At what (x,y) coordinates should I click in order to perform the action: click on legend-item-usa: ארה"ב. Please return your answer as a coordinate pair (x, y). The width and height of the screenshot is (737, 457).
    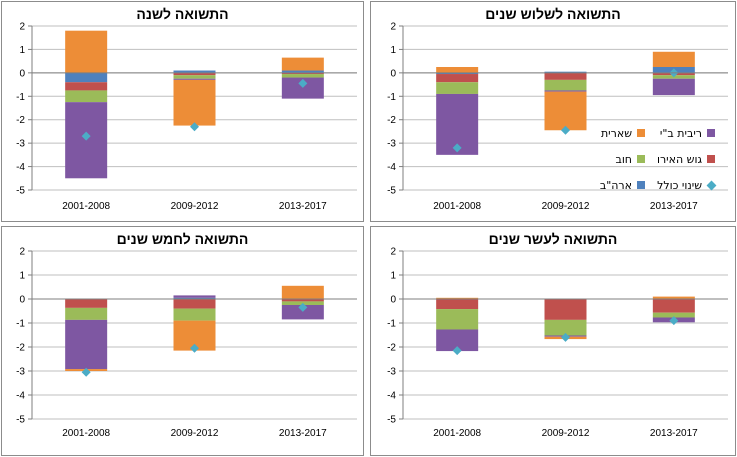
    Looking at the image, I should click on (610, 185).